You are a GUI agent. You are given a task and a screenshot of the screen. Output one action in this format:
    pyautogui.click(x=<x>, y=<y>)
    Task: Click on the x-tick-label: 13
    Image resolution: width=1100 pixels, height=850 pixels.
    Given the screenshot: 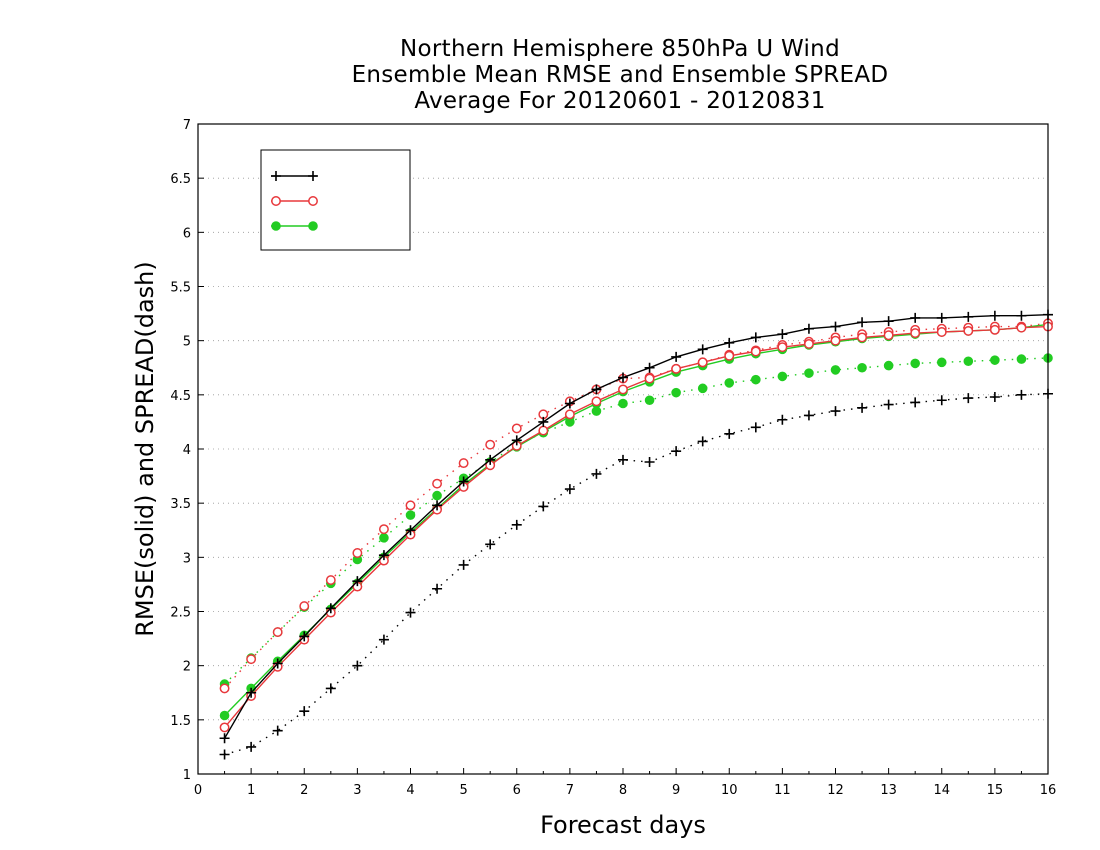 What is the action you would take?
    pyautogui.click(x=888, y=790)
    